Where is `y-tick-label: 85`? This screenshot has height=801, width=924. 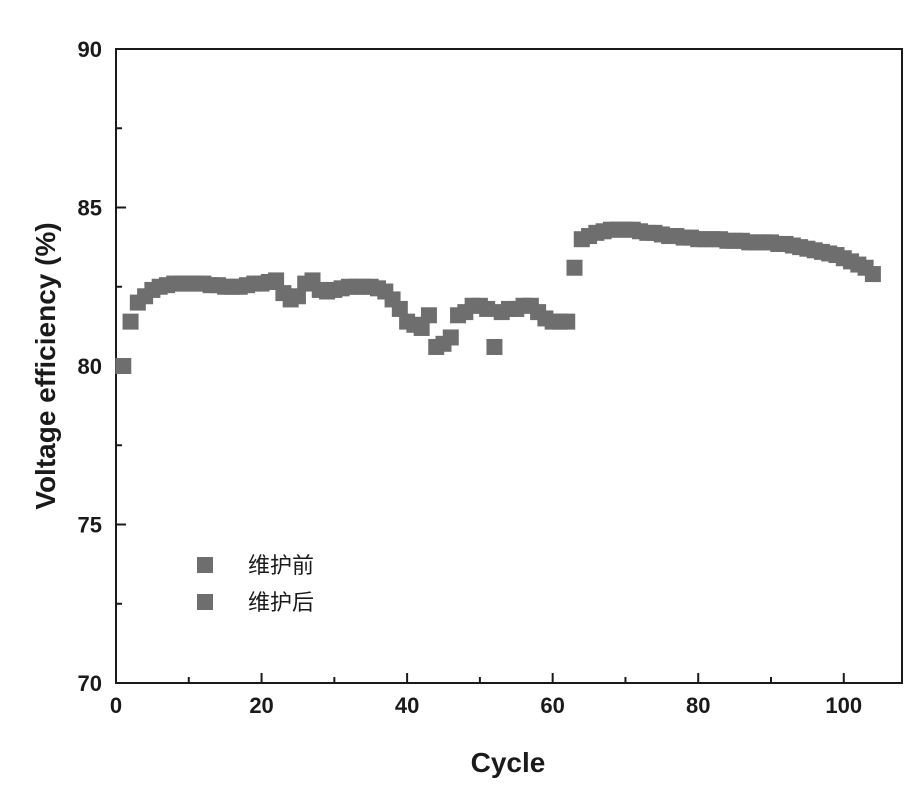 y-tick-label: 85 is located at coordinates (90, 208).